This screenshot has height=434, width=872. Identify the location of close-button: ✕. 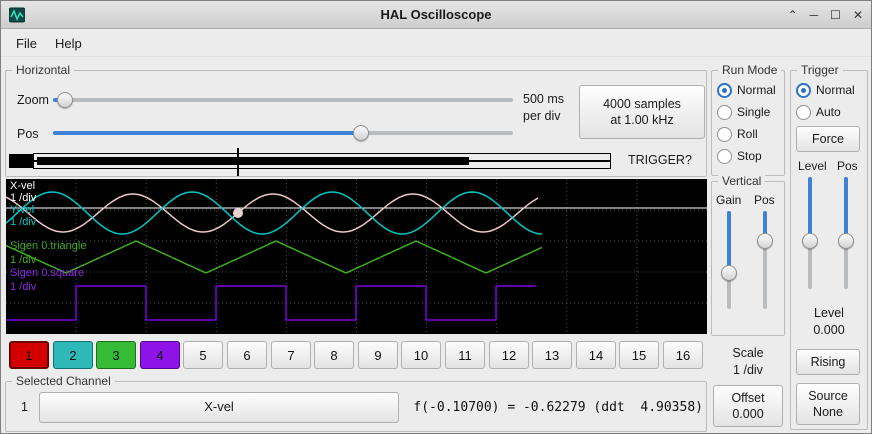
(857, 15).